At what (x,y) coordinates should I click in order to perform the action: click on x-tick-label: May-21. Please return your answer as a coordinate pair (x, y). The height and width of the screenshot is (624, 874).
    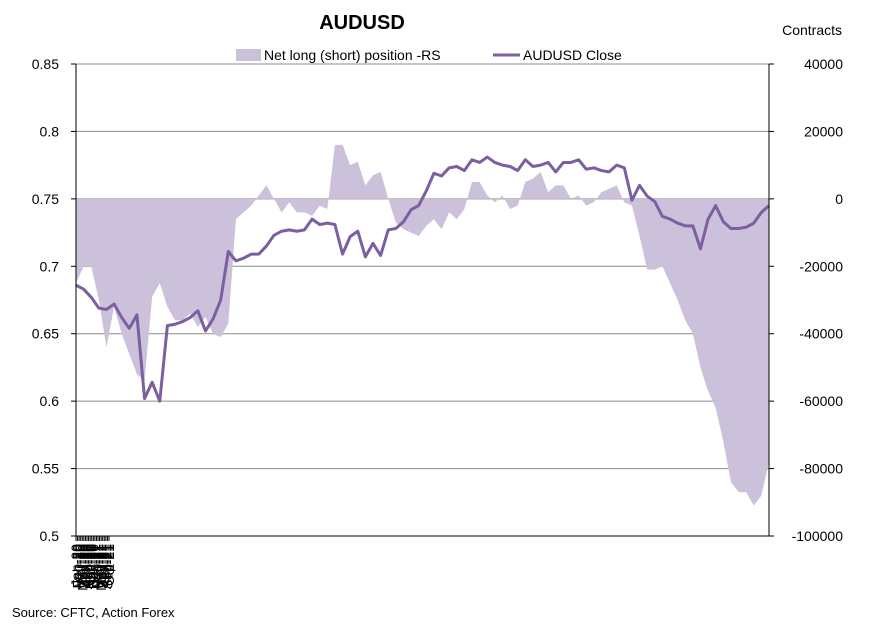
    Looking at the image, I should click on (101, 567).